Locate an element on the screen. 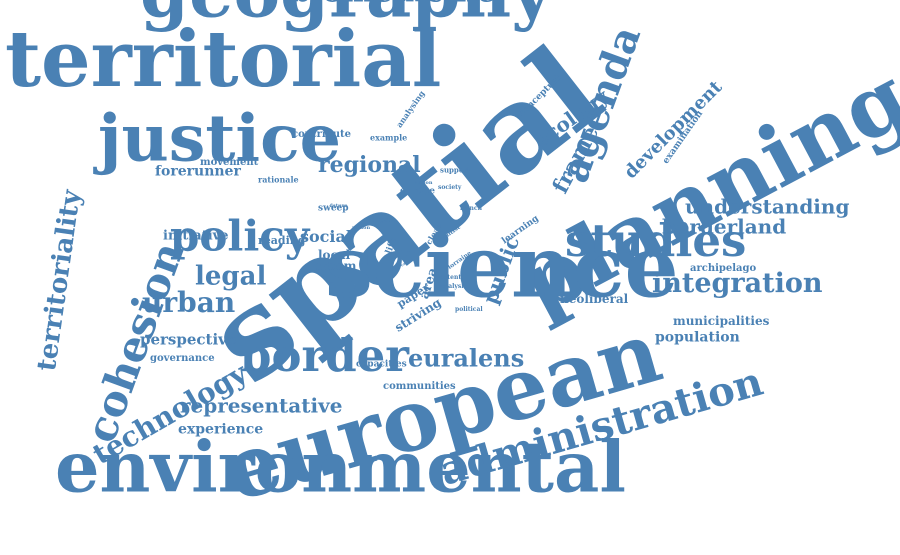  word-territorial: territorial is located at coordinates (223, 60).